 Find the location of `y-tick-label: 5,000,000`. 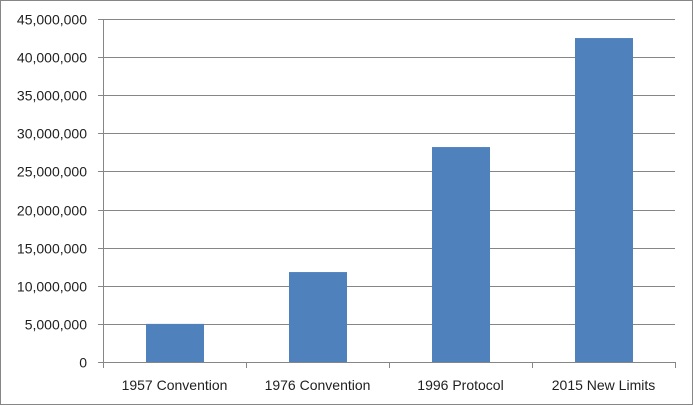

y-tick-label: 5,000,000 is located at coordinates (56, 325).